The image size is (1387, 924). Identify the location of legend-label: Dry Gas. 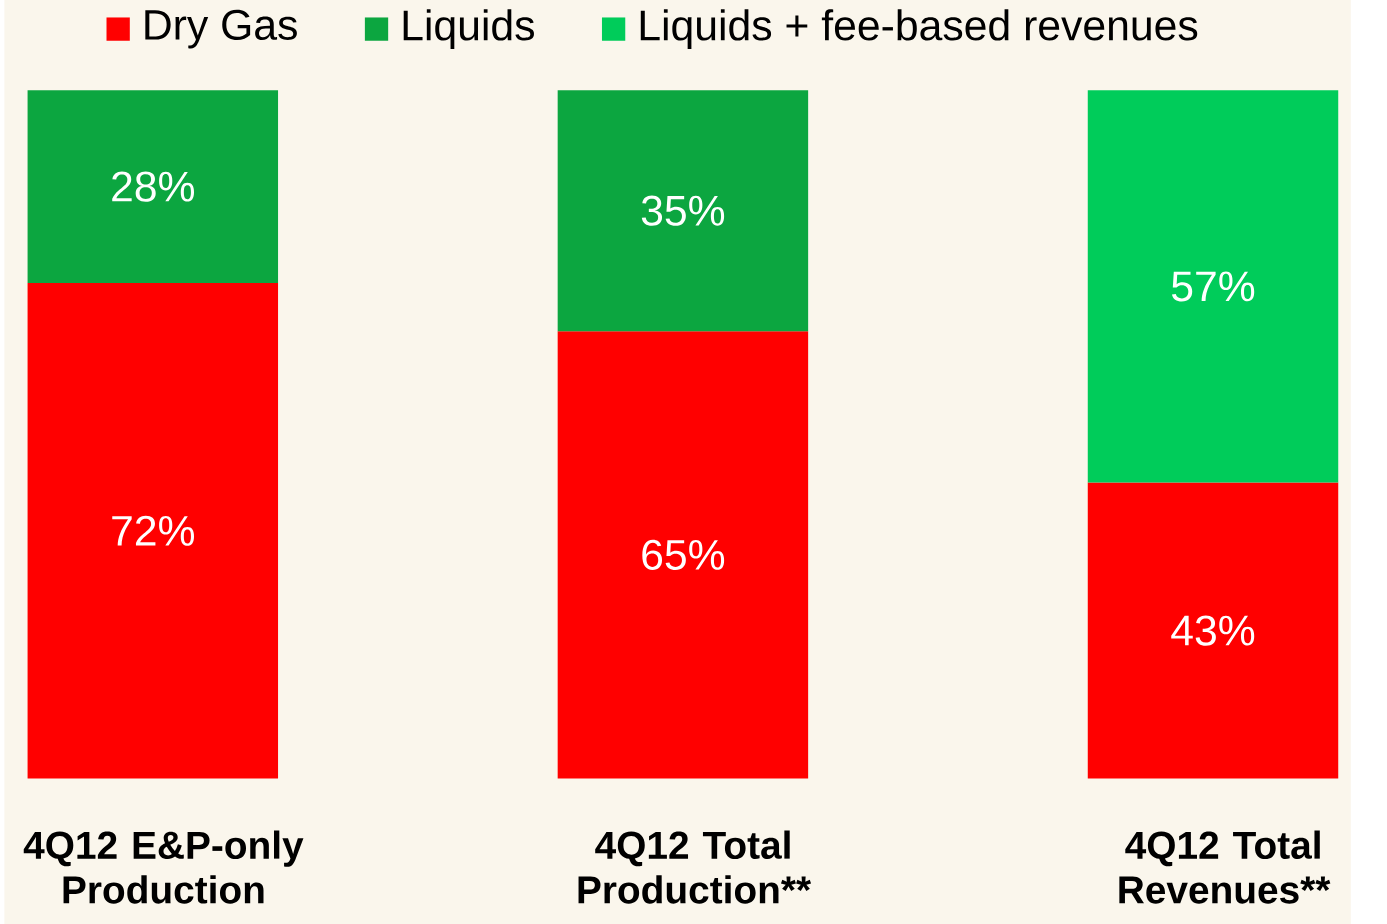
(221, 29).